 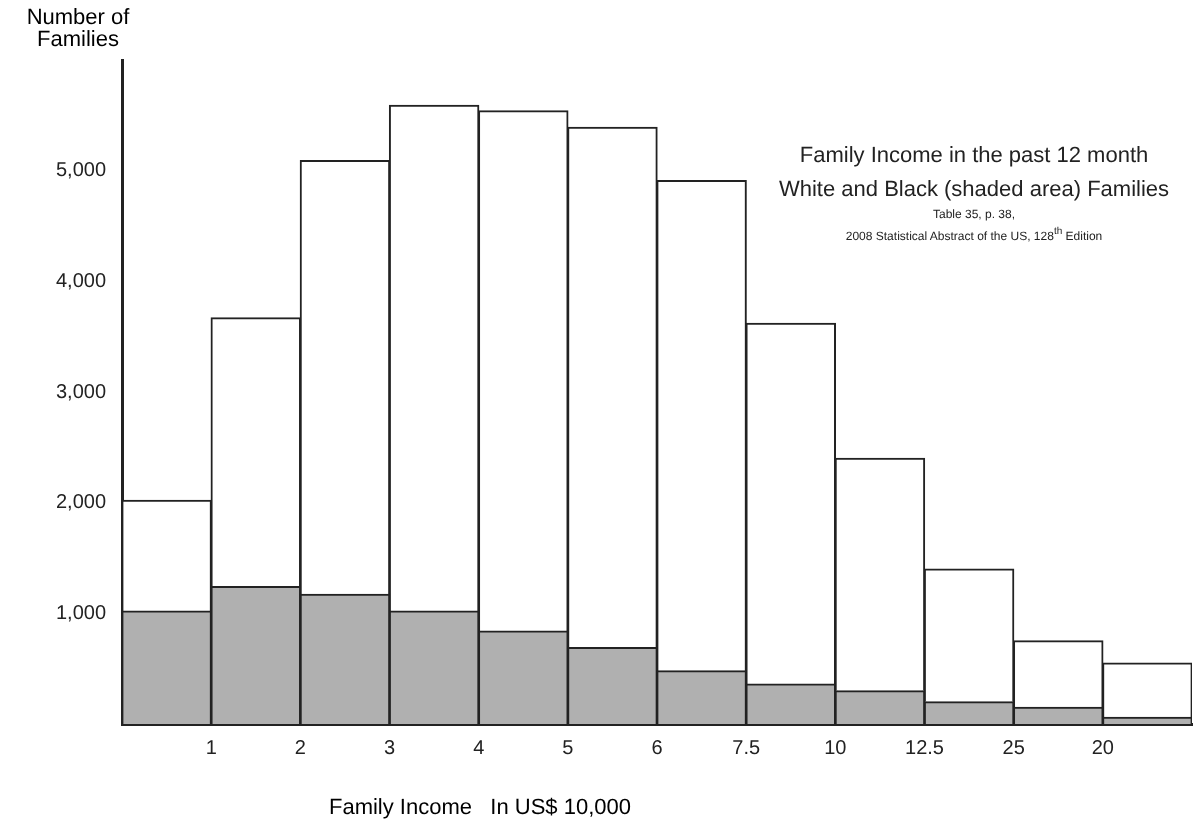 I want to click on x-tick-label: 3, so click(x=389, y=748).